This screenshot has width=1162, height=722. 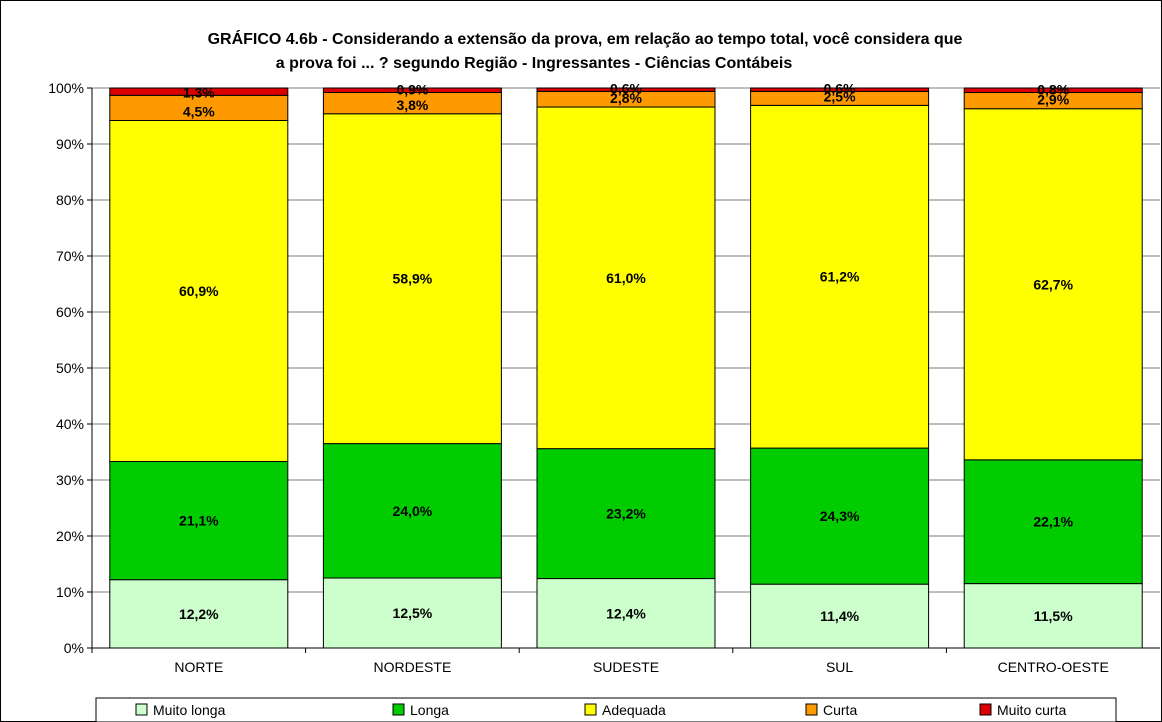 I want to click on data-label: 2,5%, so click(x=840, y=96).